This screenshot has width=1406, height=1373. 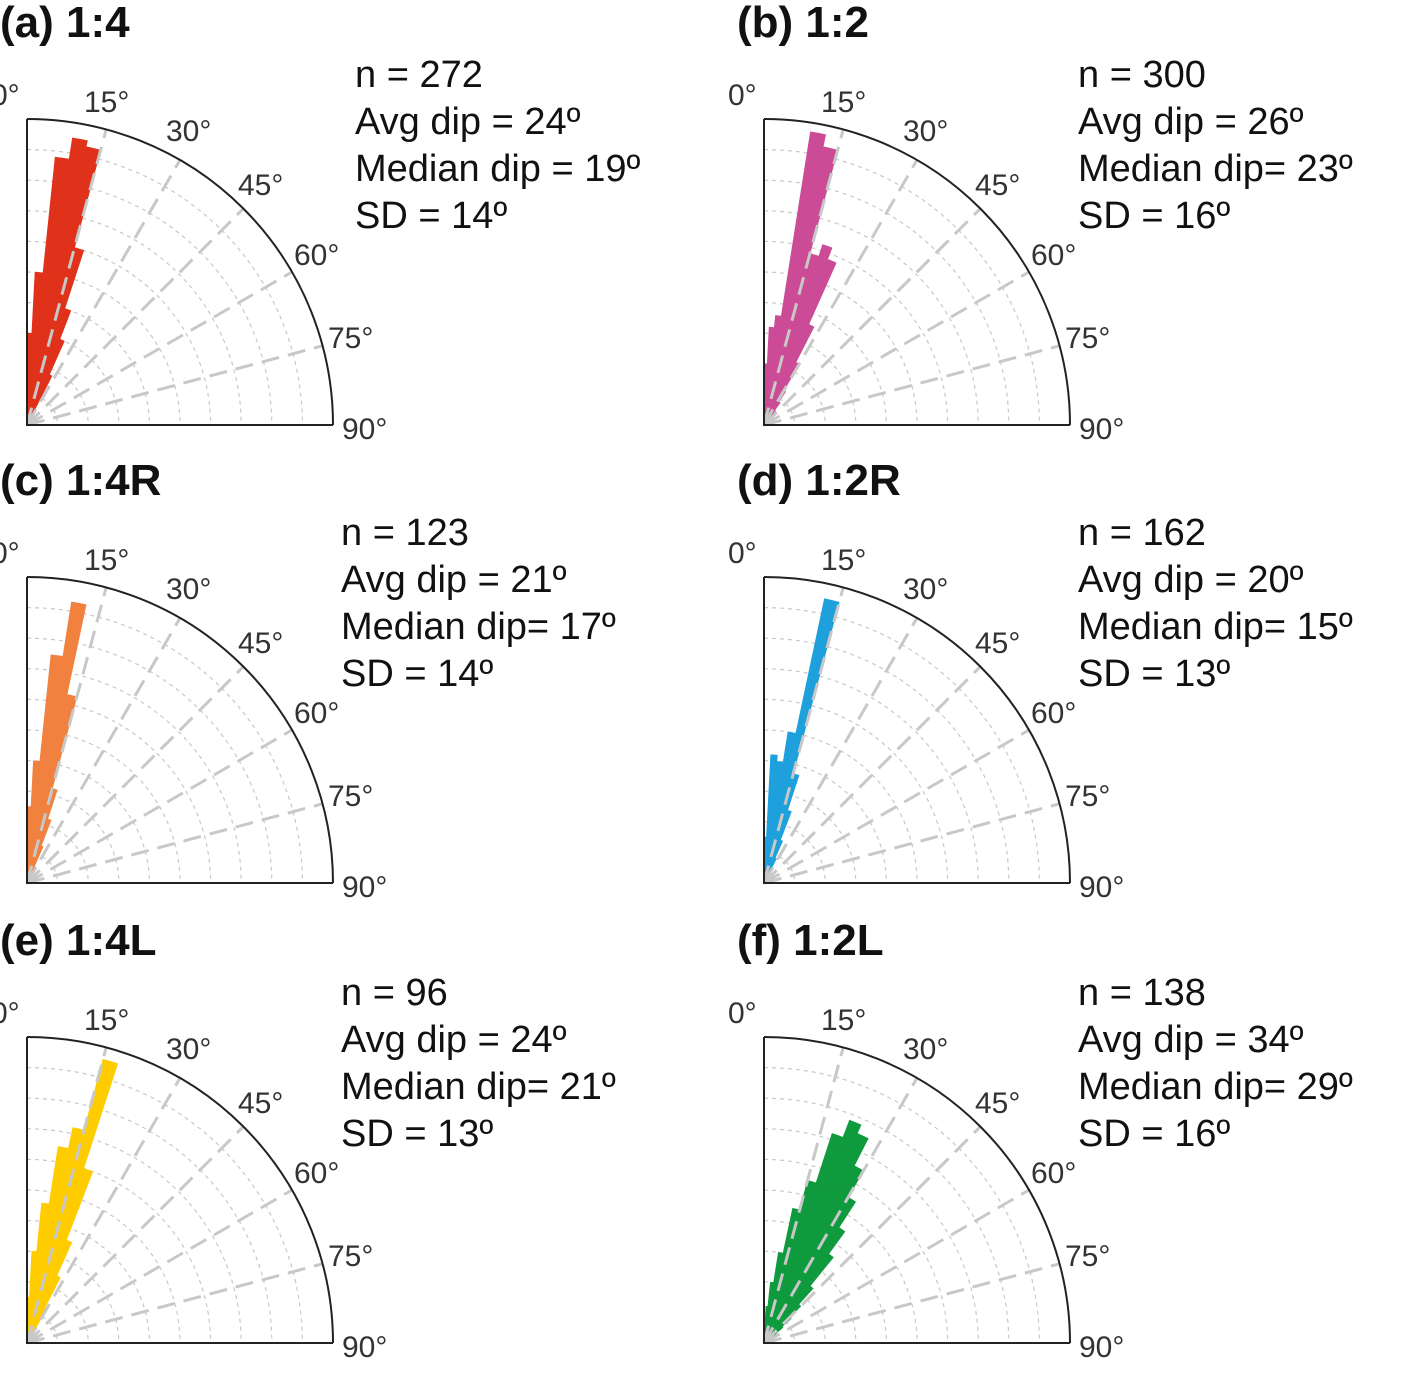 I want to click on panel-title: (a) 1:4, so click(x=65, y=23).